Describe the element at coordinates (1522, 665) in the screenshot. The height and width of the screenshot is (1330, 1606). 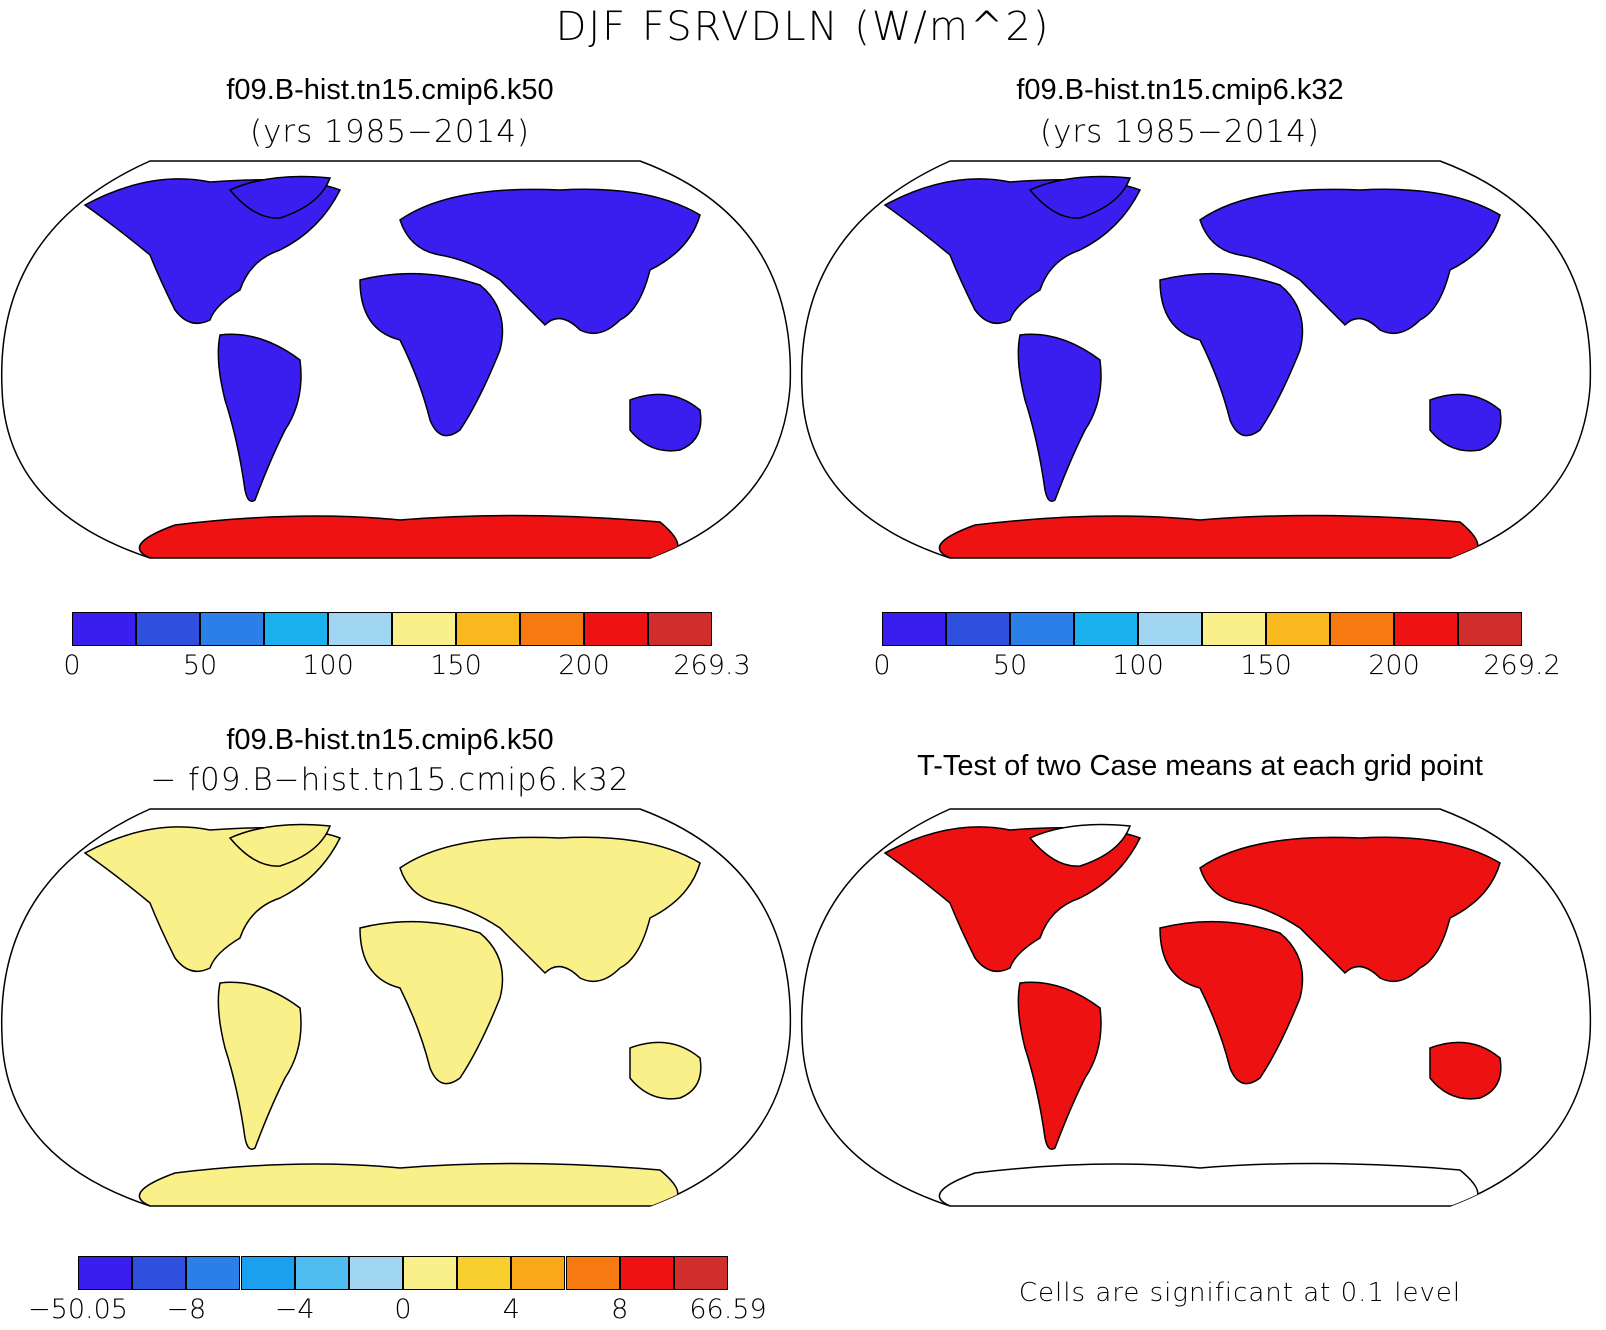
I see `colorbar-tick-label: 269.2` at that location.